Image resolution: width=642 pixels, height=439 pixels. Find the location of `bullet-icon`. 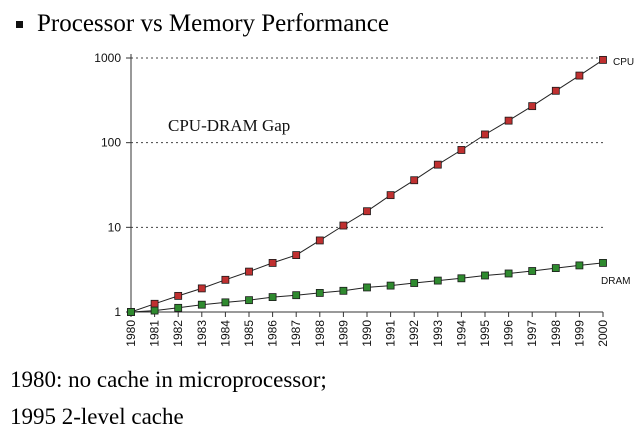

bullet-icon is located at coordinates (19, 24).